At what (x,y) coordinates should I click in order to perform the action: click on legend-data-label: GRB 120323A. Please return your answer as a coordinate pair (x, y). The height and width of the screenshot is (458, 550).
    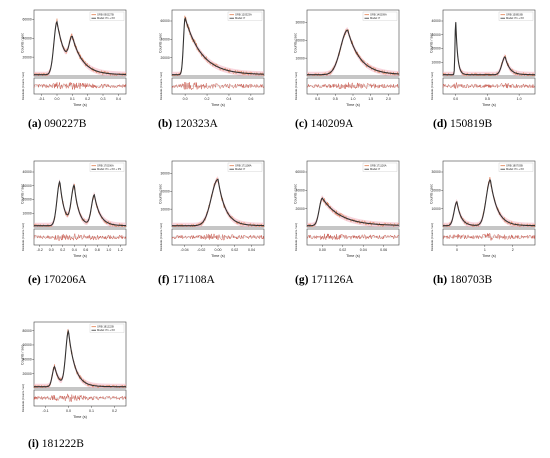
    Looking at the image, I should click on (243, 15).